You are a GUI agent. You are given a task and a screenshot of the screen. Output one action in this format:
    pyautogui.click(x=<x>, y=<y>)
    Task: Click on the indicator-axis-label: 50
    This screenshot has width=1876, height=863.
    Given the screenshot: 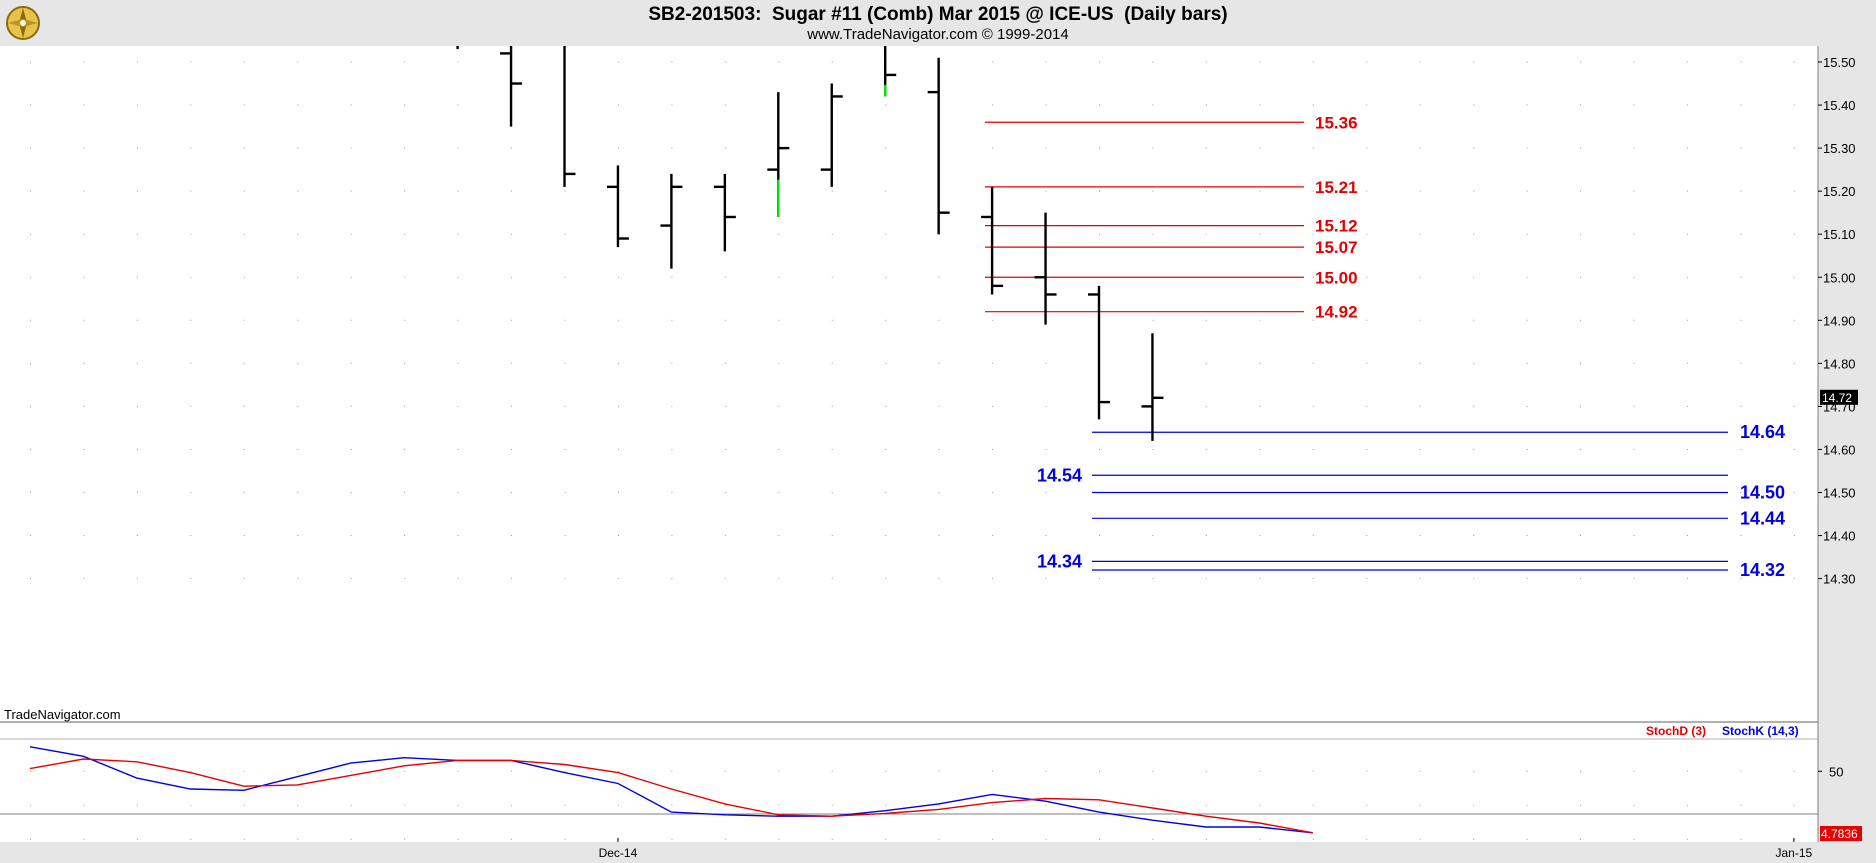 What is the action you would take?
    pyautogui.click(x=1836, y=771)
    